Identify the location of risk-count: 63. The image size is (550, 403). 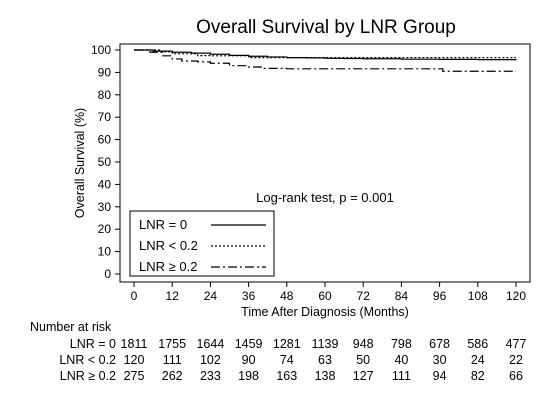
(325, 360).